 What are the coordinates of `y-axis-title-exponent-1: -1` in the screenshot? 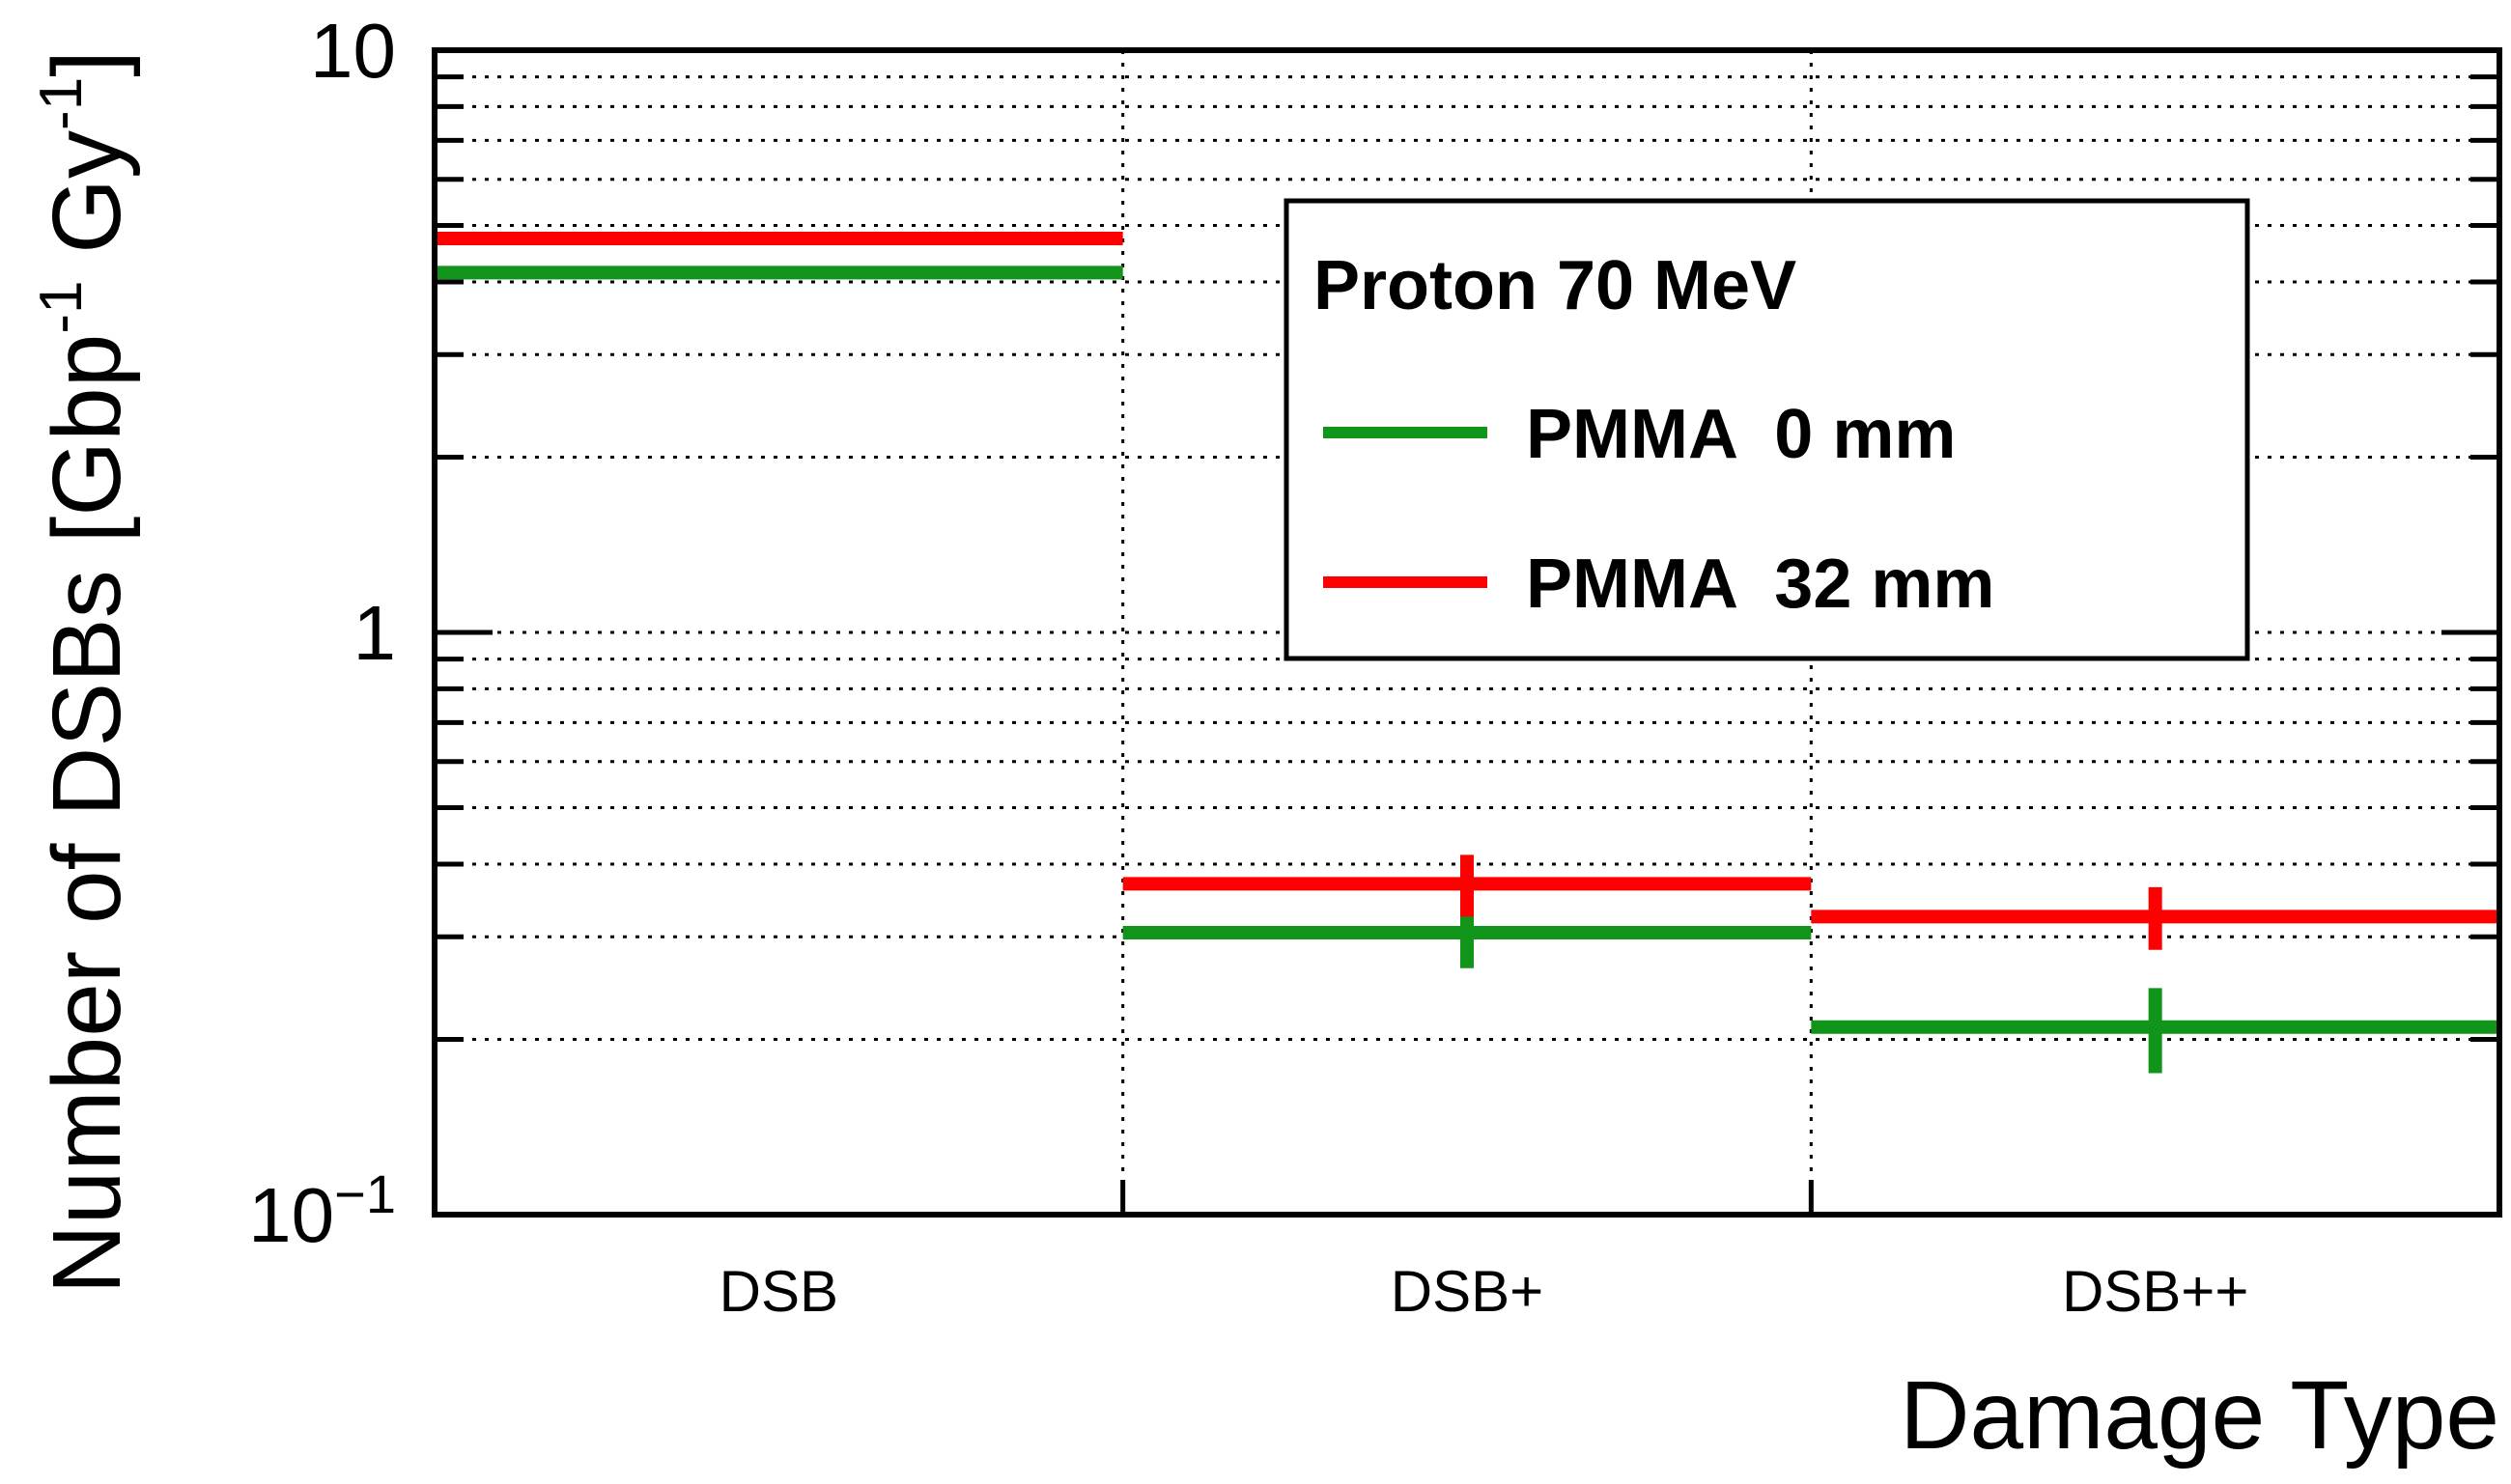 It's located at (62, 308).